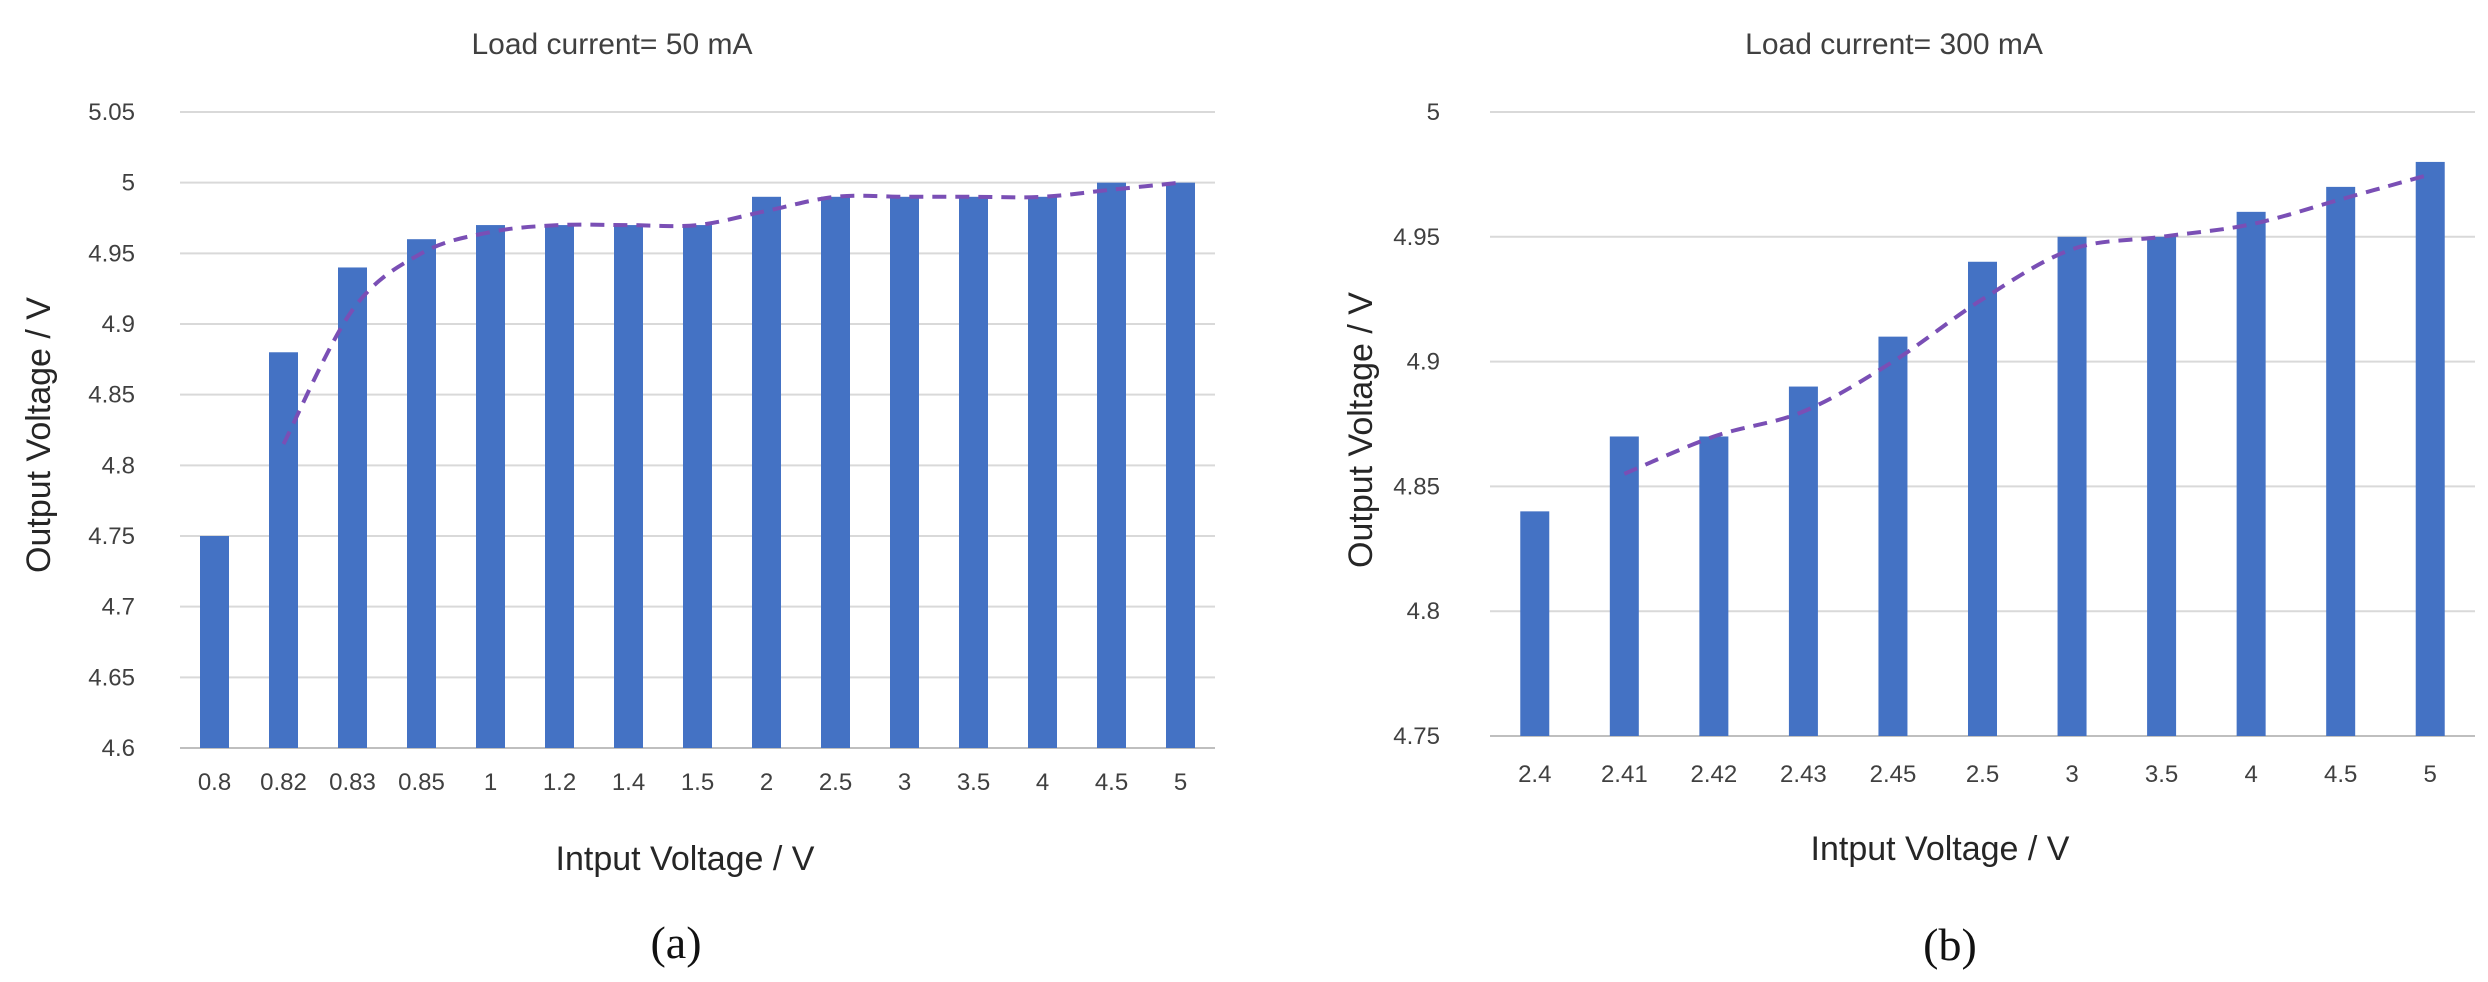 This screenshot has width=2488, height=982. I want to click on chart-a-y-tick-label: 4.85, so click(111, 395).